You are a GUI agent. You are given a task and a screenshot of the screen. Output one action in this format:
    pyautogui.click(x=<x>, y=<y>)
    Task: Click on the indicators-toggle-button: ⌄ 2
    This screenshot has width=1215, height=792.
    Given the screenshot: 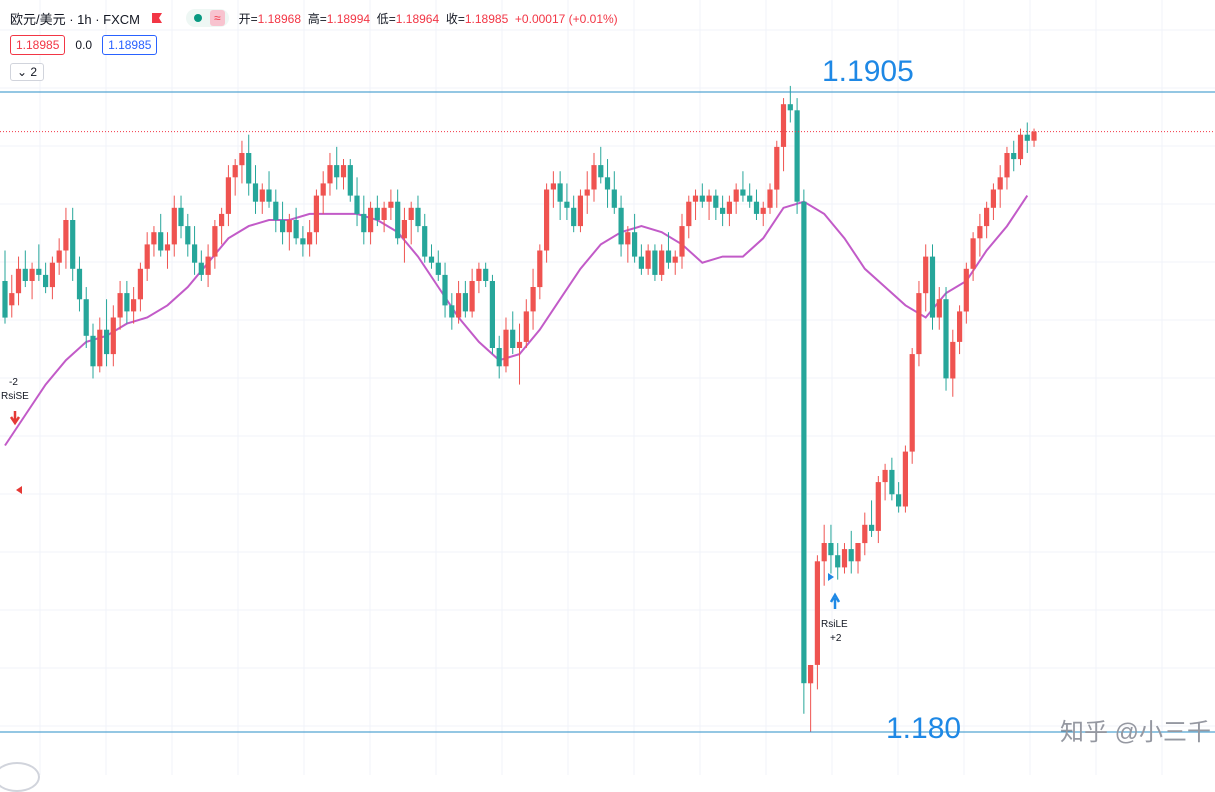 What is the action you would take?
    pyautogui.click(x=27, y=72)
    